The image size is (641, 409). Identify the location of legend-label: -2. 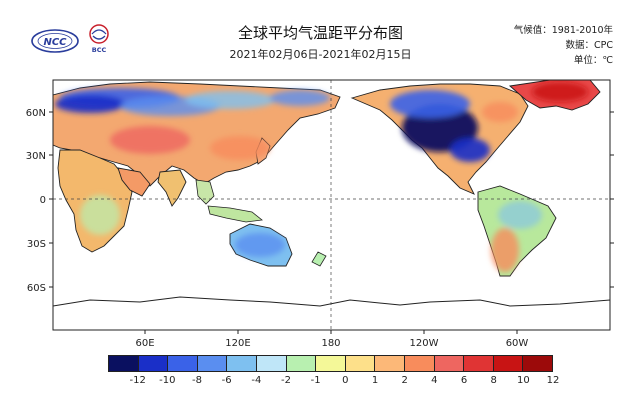
(286, 380).